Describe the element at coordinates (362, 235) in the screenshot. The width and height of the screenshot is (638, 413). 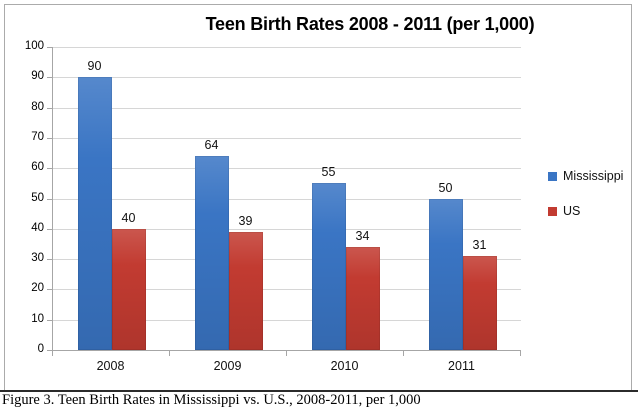
I see `bar-value-label-us-2010: 34` at that location.